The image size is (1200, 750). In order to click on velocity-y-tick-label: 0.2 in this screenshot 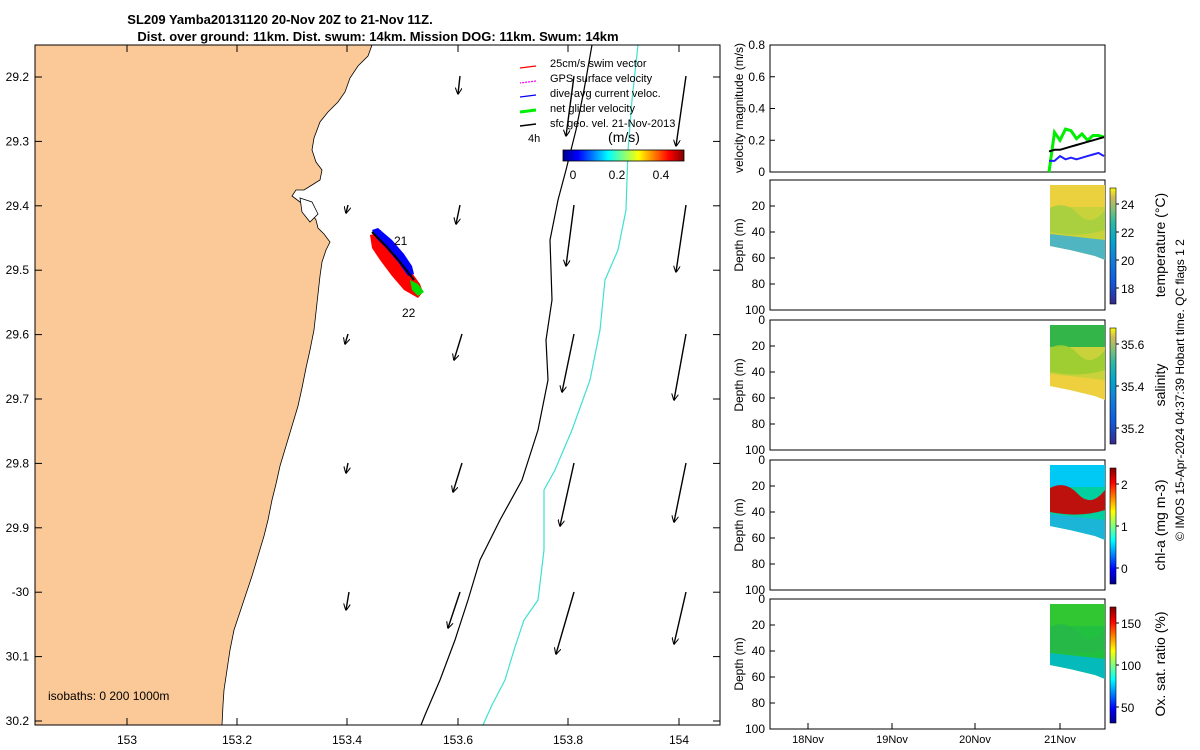, I will do `click(756, 140)`.